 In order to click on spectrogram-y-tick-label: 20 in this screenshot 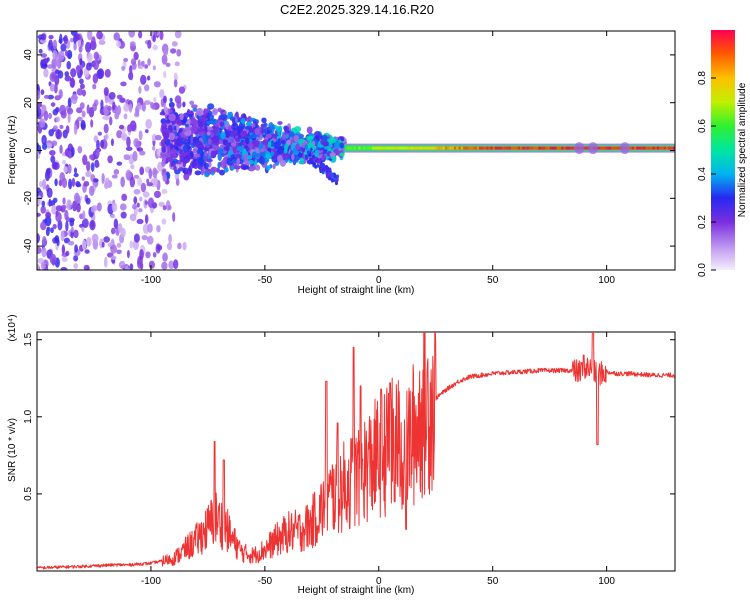, I will do `click(28, 103)`.